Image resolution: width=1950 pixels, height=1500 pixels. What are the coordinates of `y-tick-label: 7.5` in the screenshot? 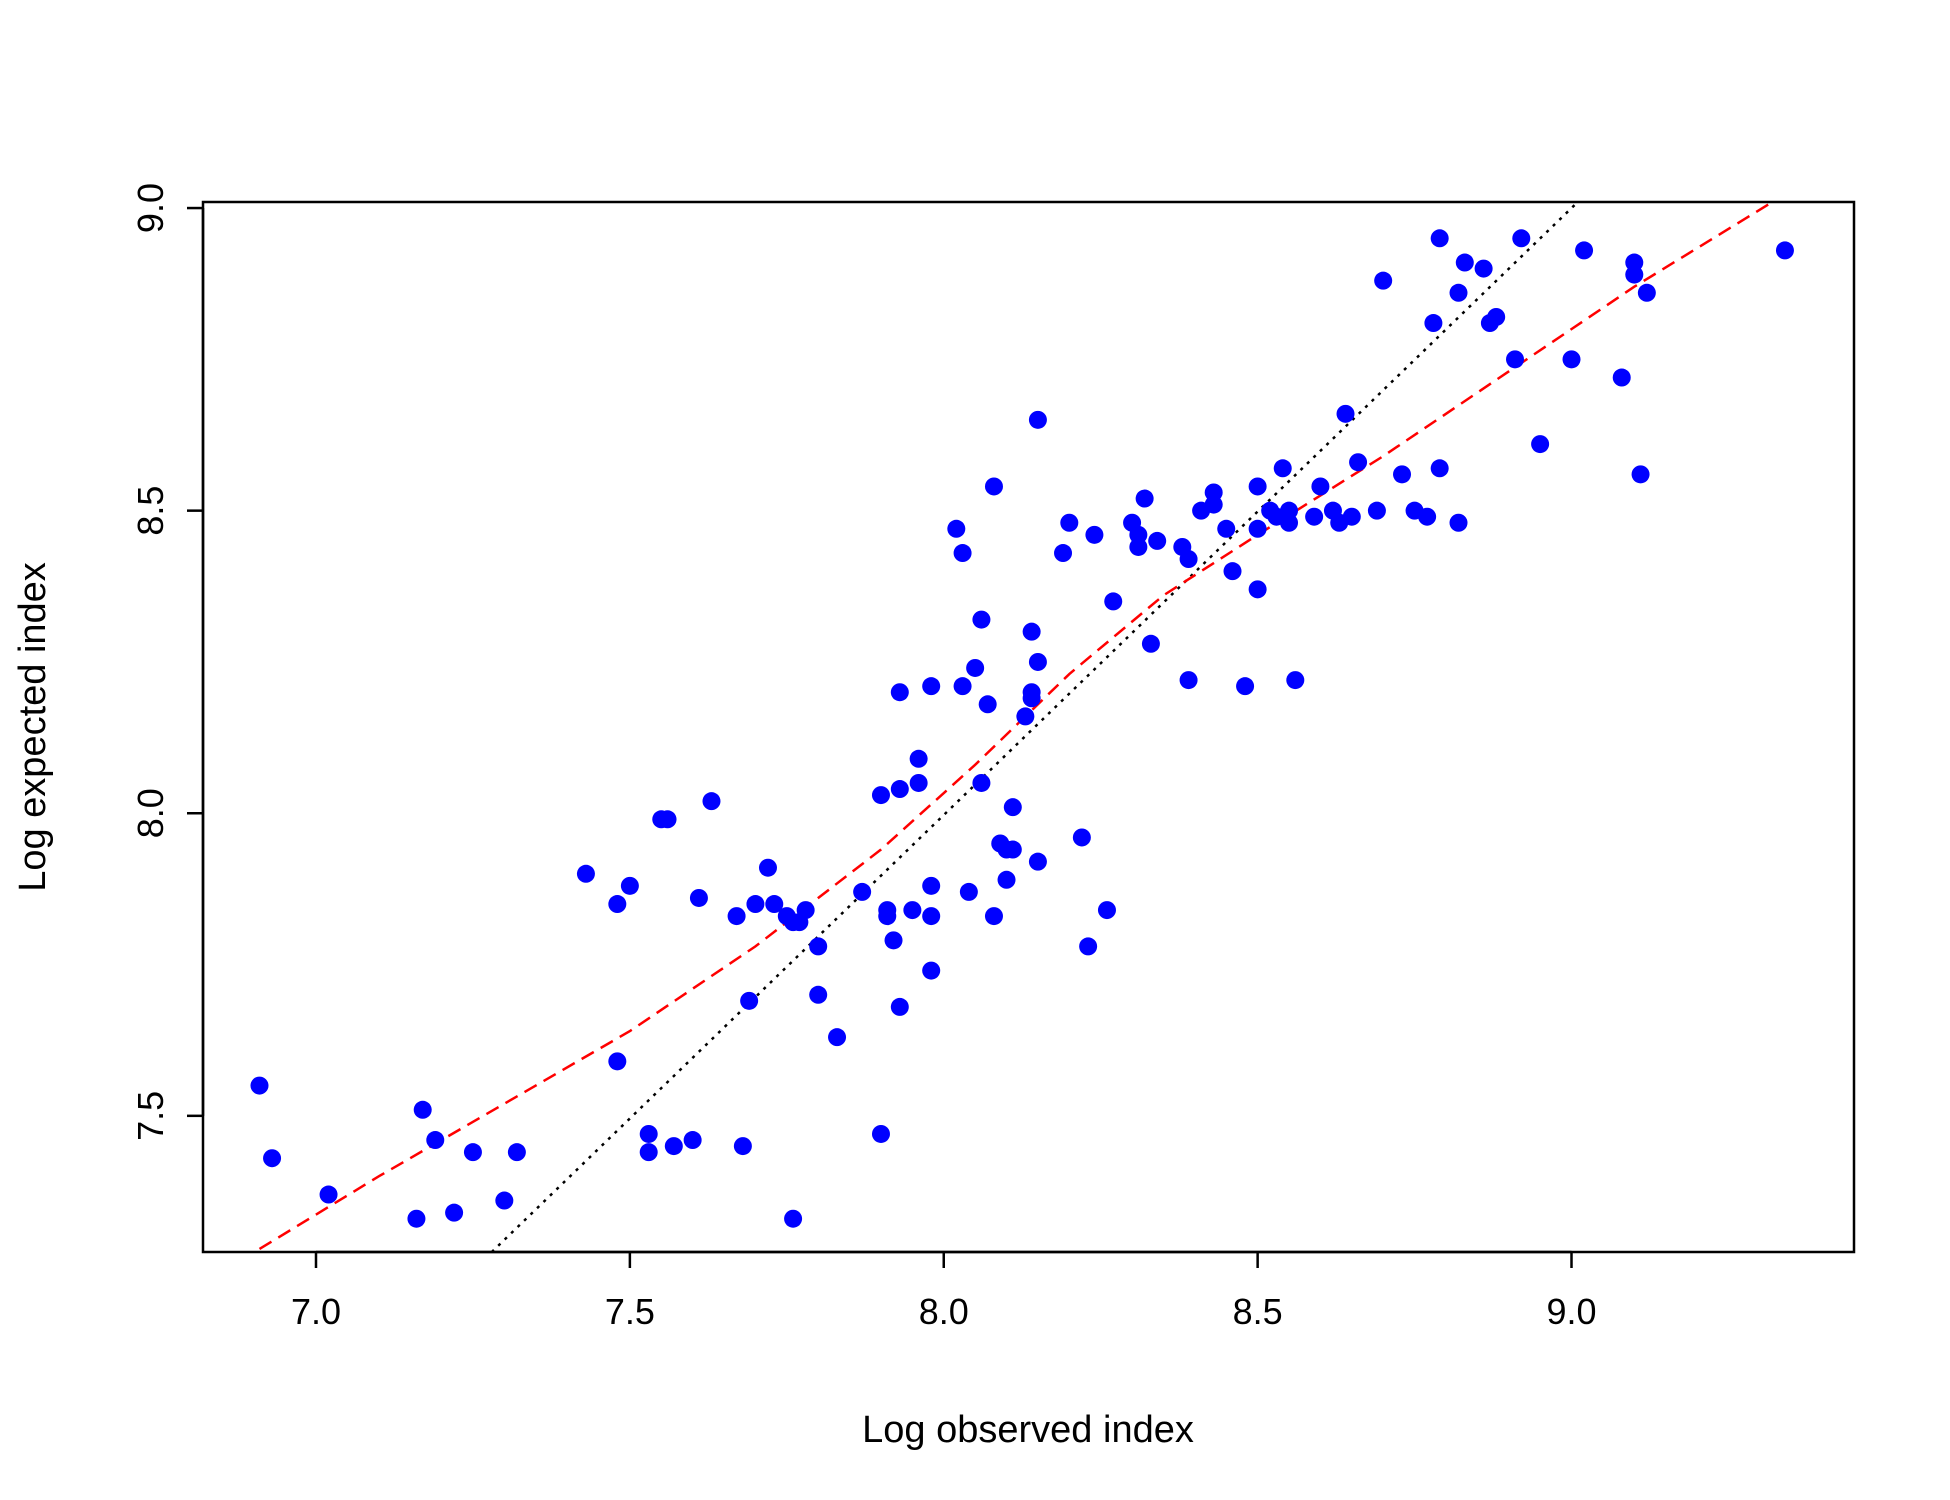 It's located at (150, 1116).